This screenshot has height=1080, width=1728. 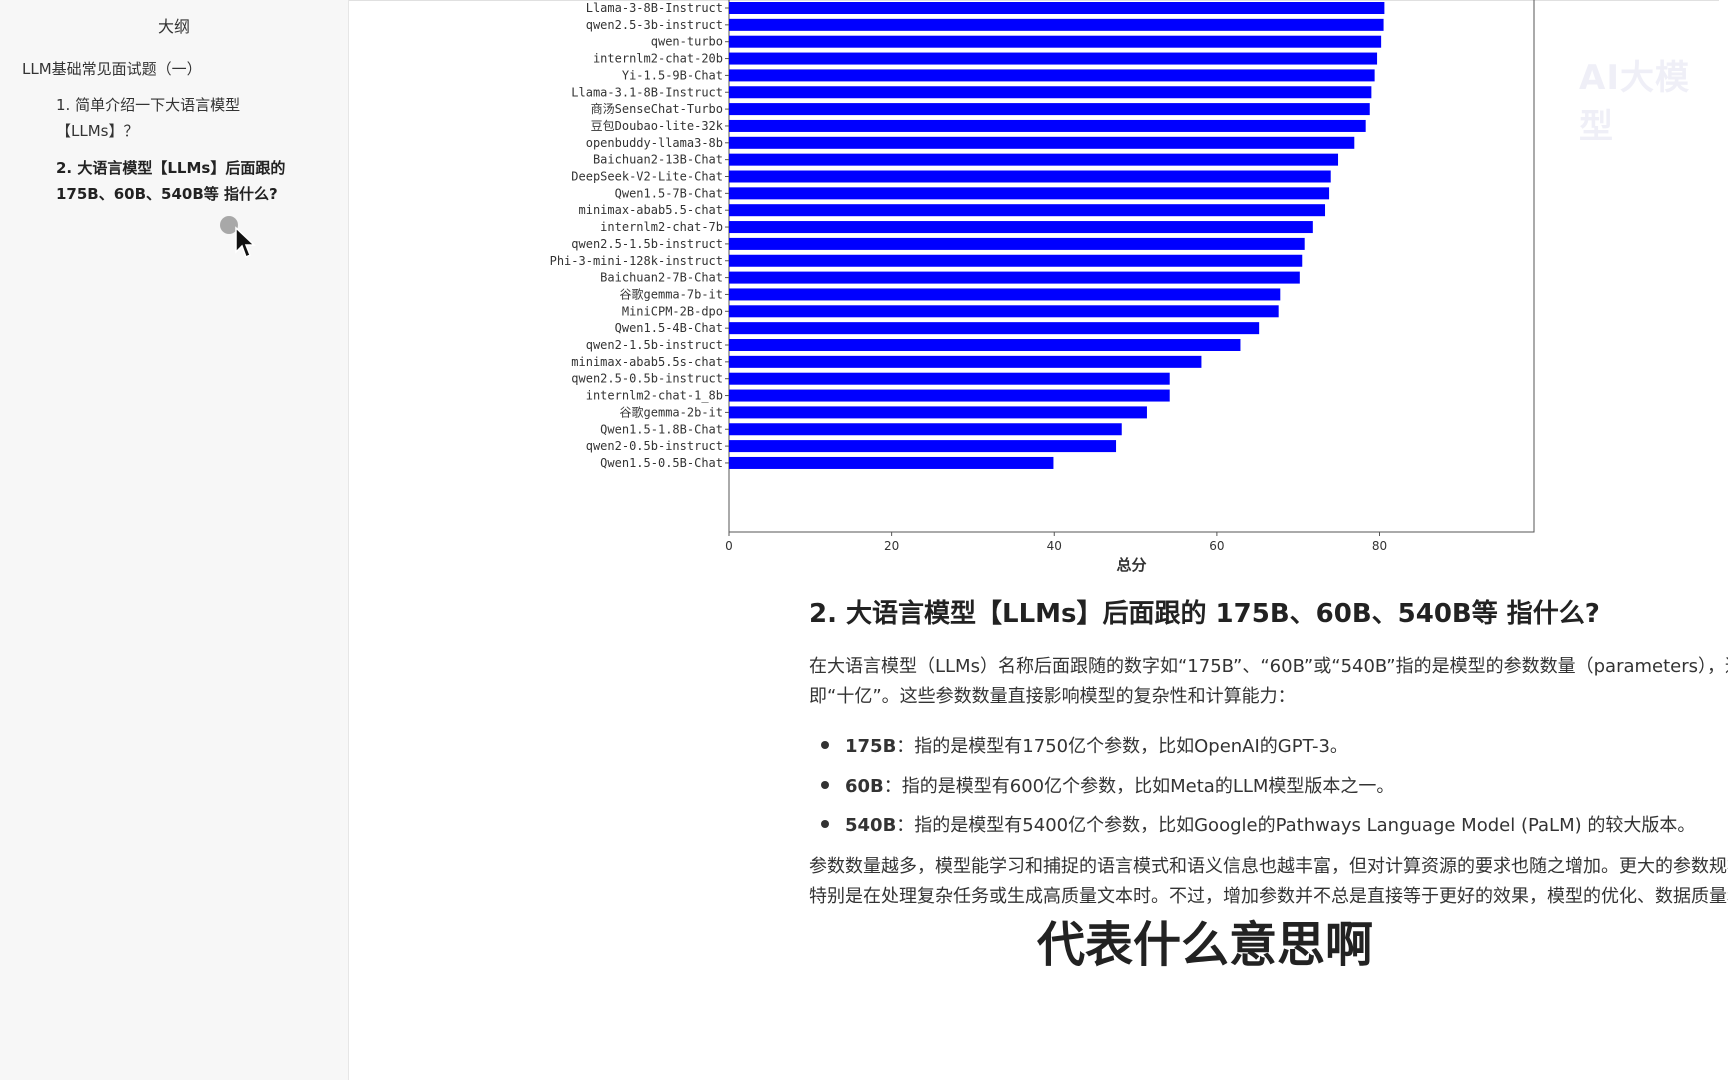 I want to click on bullet-text: ：指的是模型有1750亿个参数，比如OpenAI的GPT-3。, so click(x=1122, y=746).